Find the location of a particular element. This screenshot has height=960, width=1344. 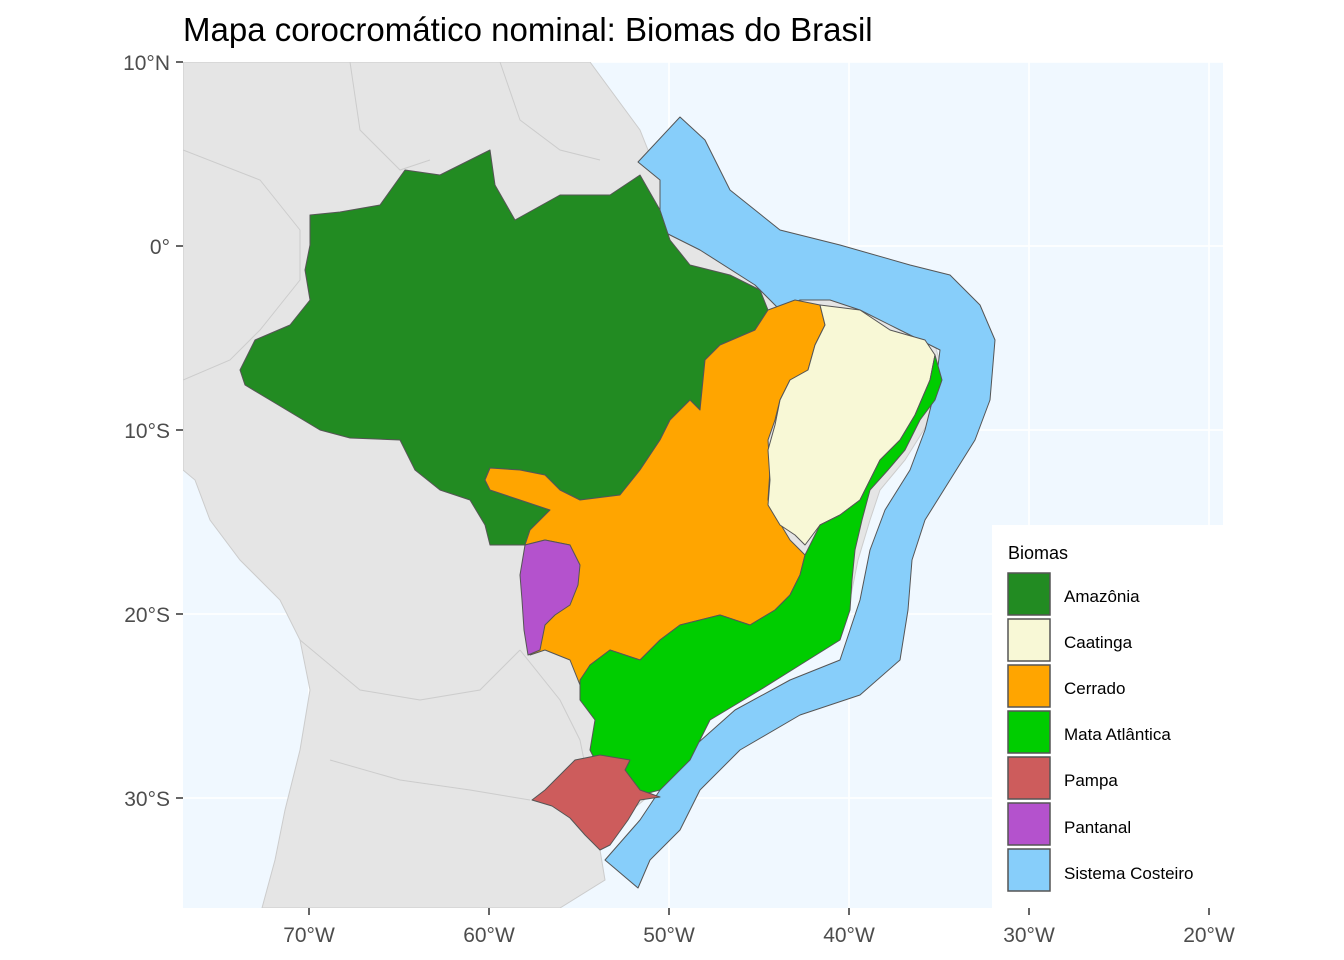

y-tick-label-30s: 30°S is located at coordinates (147, 799).